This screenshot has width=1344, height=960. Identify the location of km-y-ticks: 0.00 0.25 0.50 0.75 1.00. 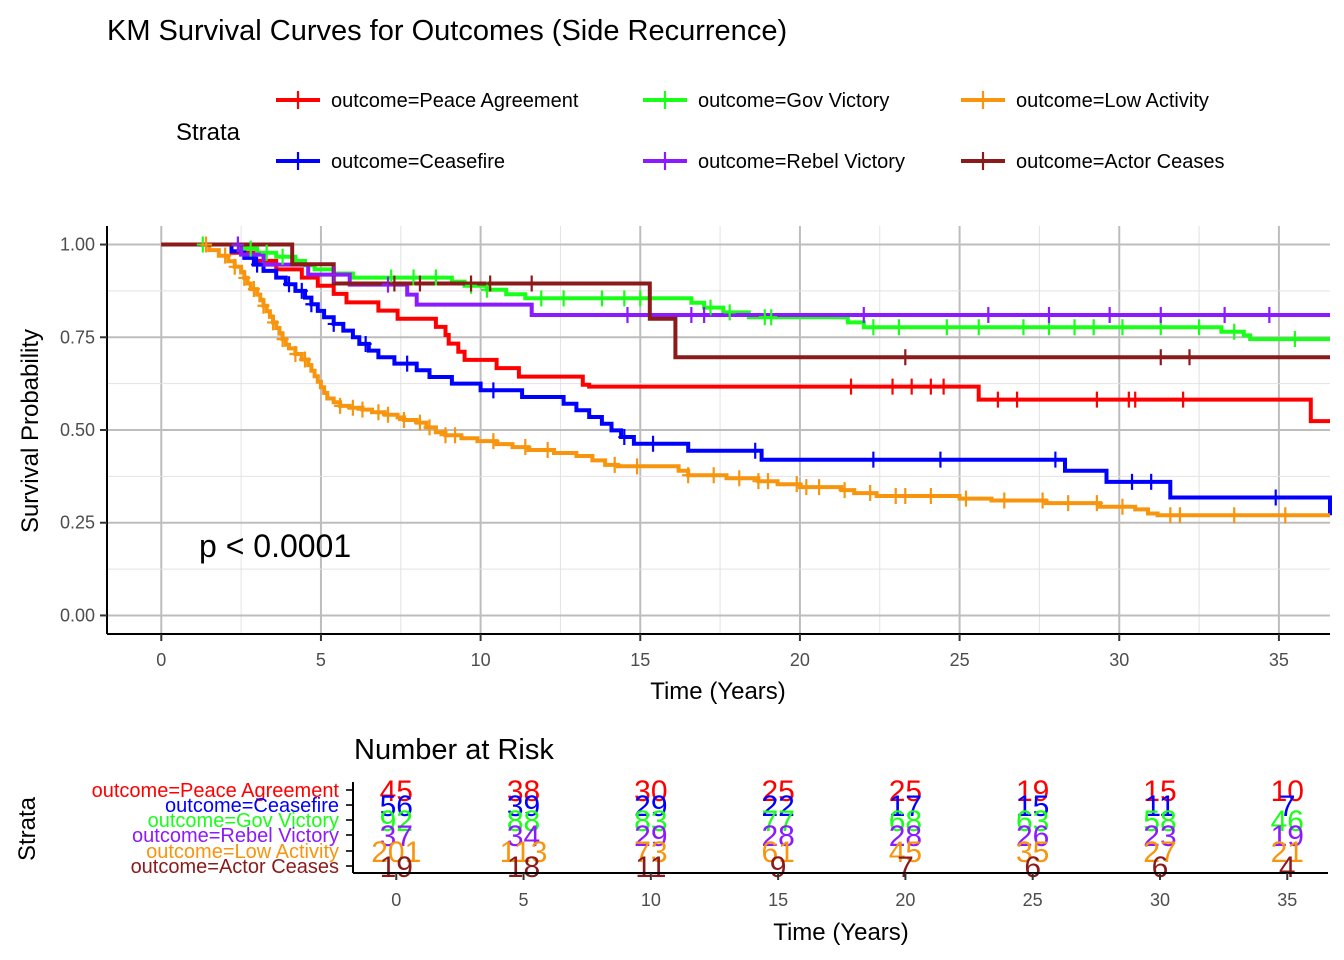
(83, 430).